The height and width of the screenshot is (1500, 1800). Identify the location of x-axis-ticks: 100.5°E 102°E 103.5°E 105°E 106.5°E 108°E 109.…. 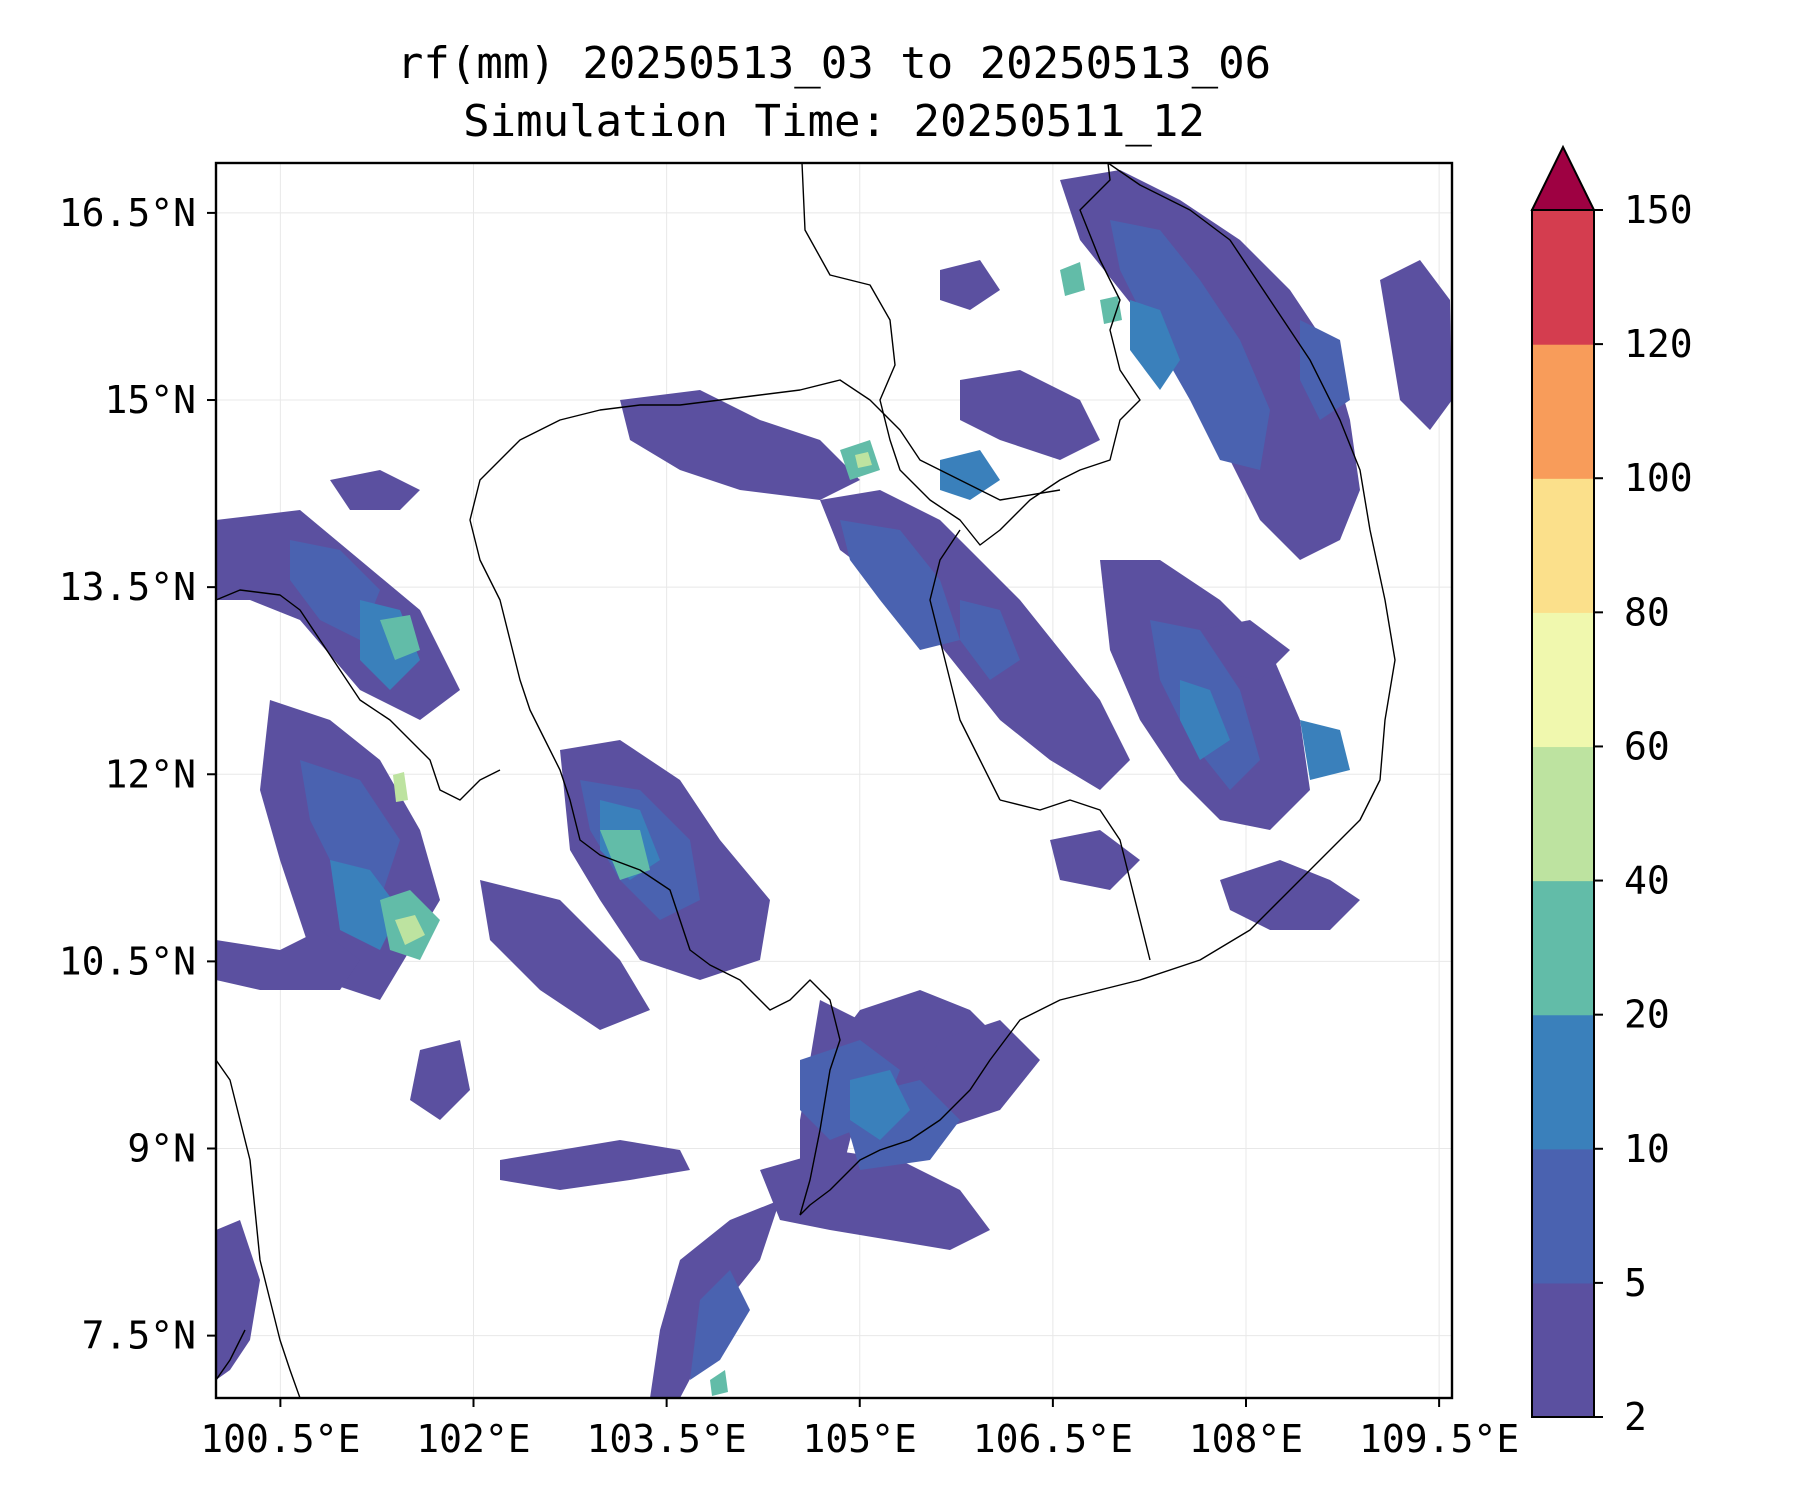
(859, 1429).